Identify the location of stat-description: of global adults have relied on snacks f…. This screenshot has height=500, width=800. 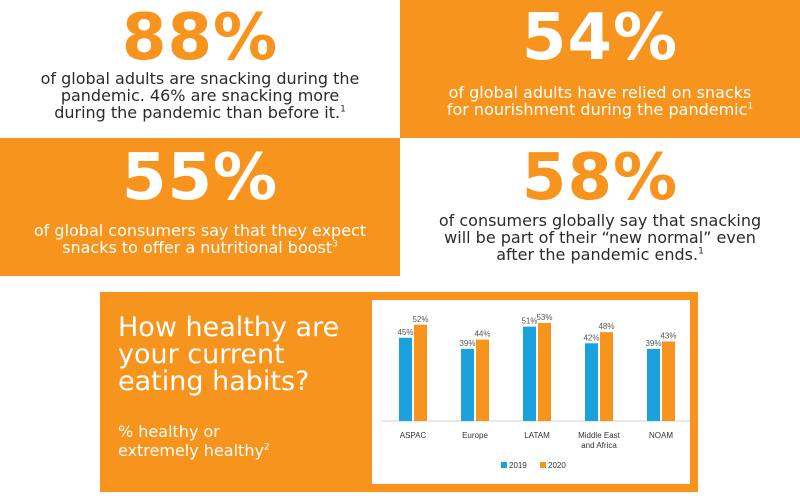
(600, 101).